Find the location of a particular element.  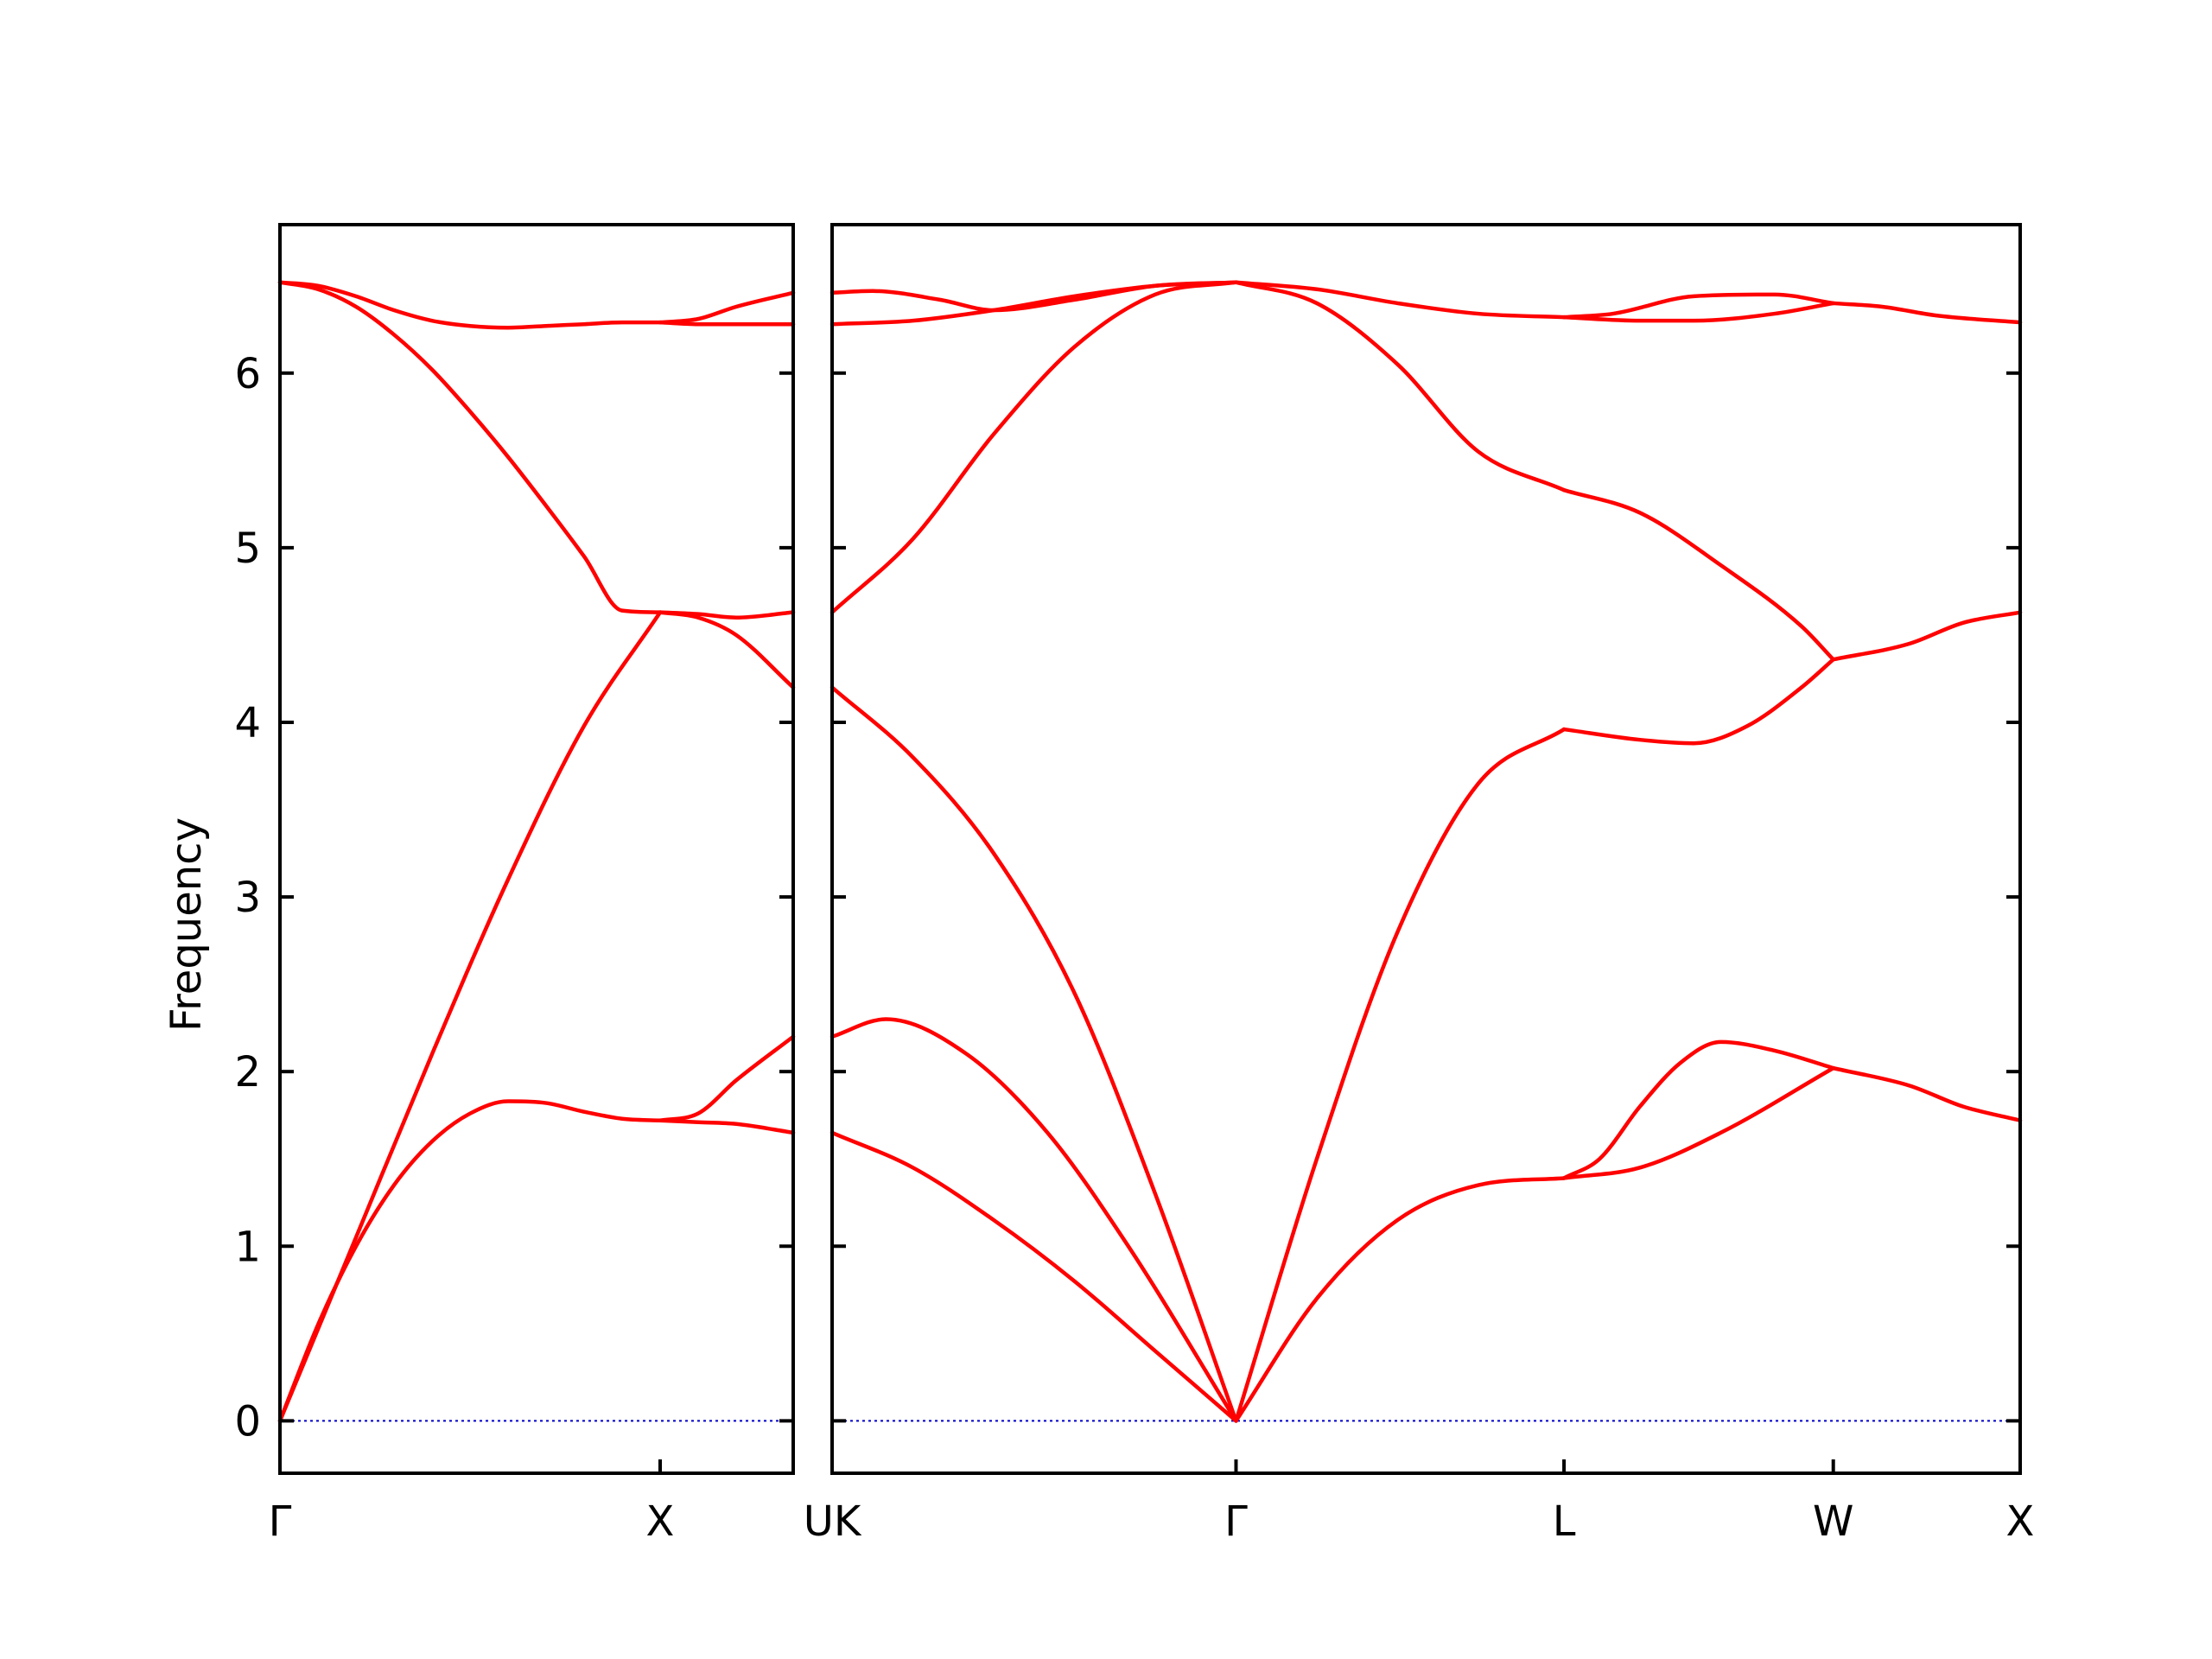

y-tick-label: 3 is located at coordinates (247, 898).